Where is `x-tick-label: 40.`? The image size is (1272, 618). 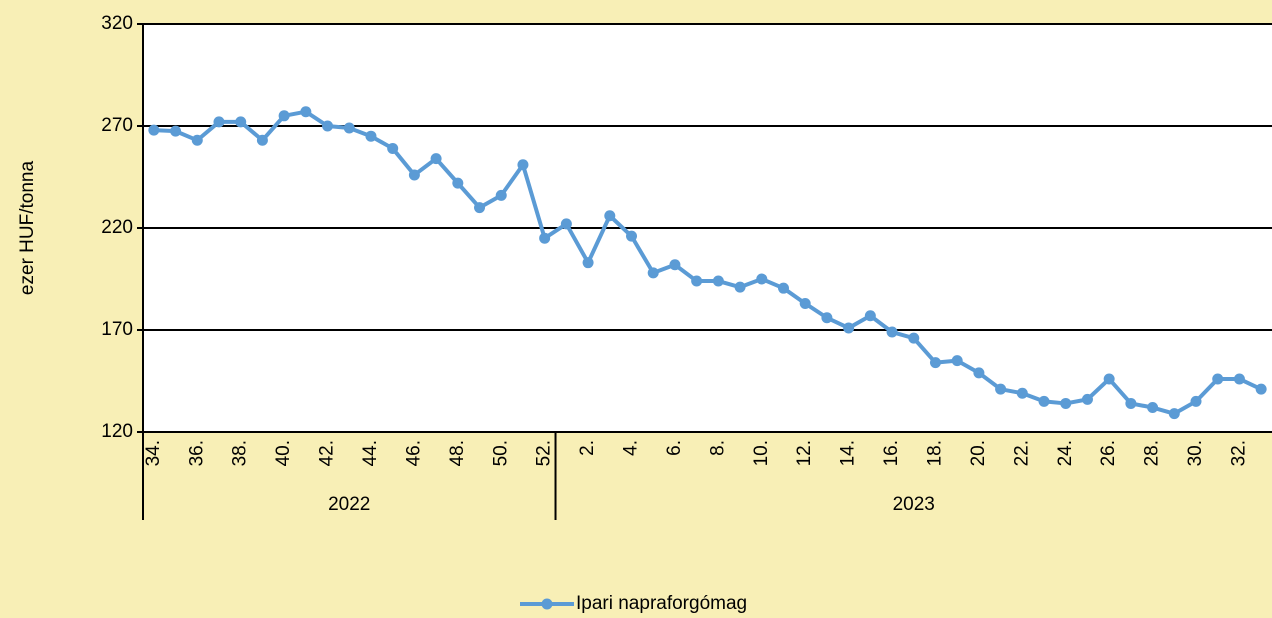 x-tick-label: 40. is located at coordinates (283, 453).